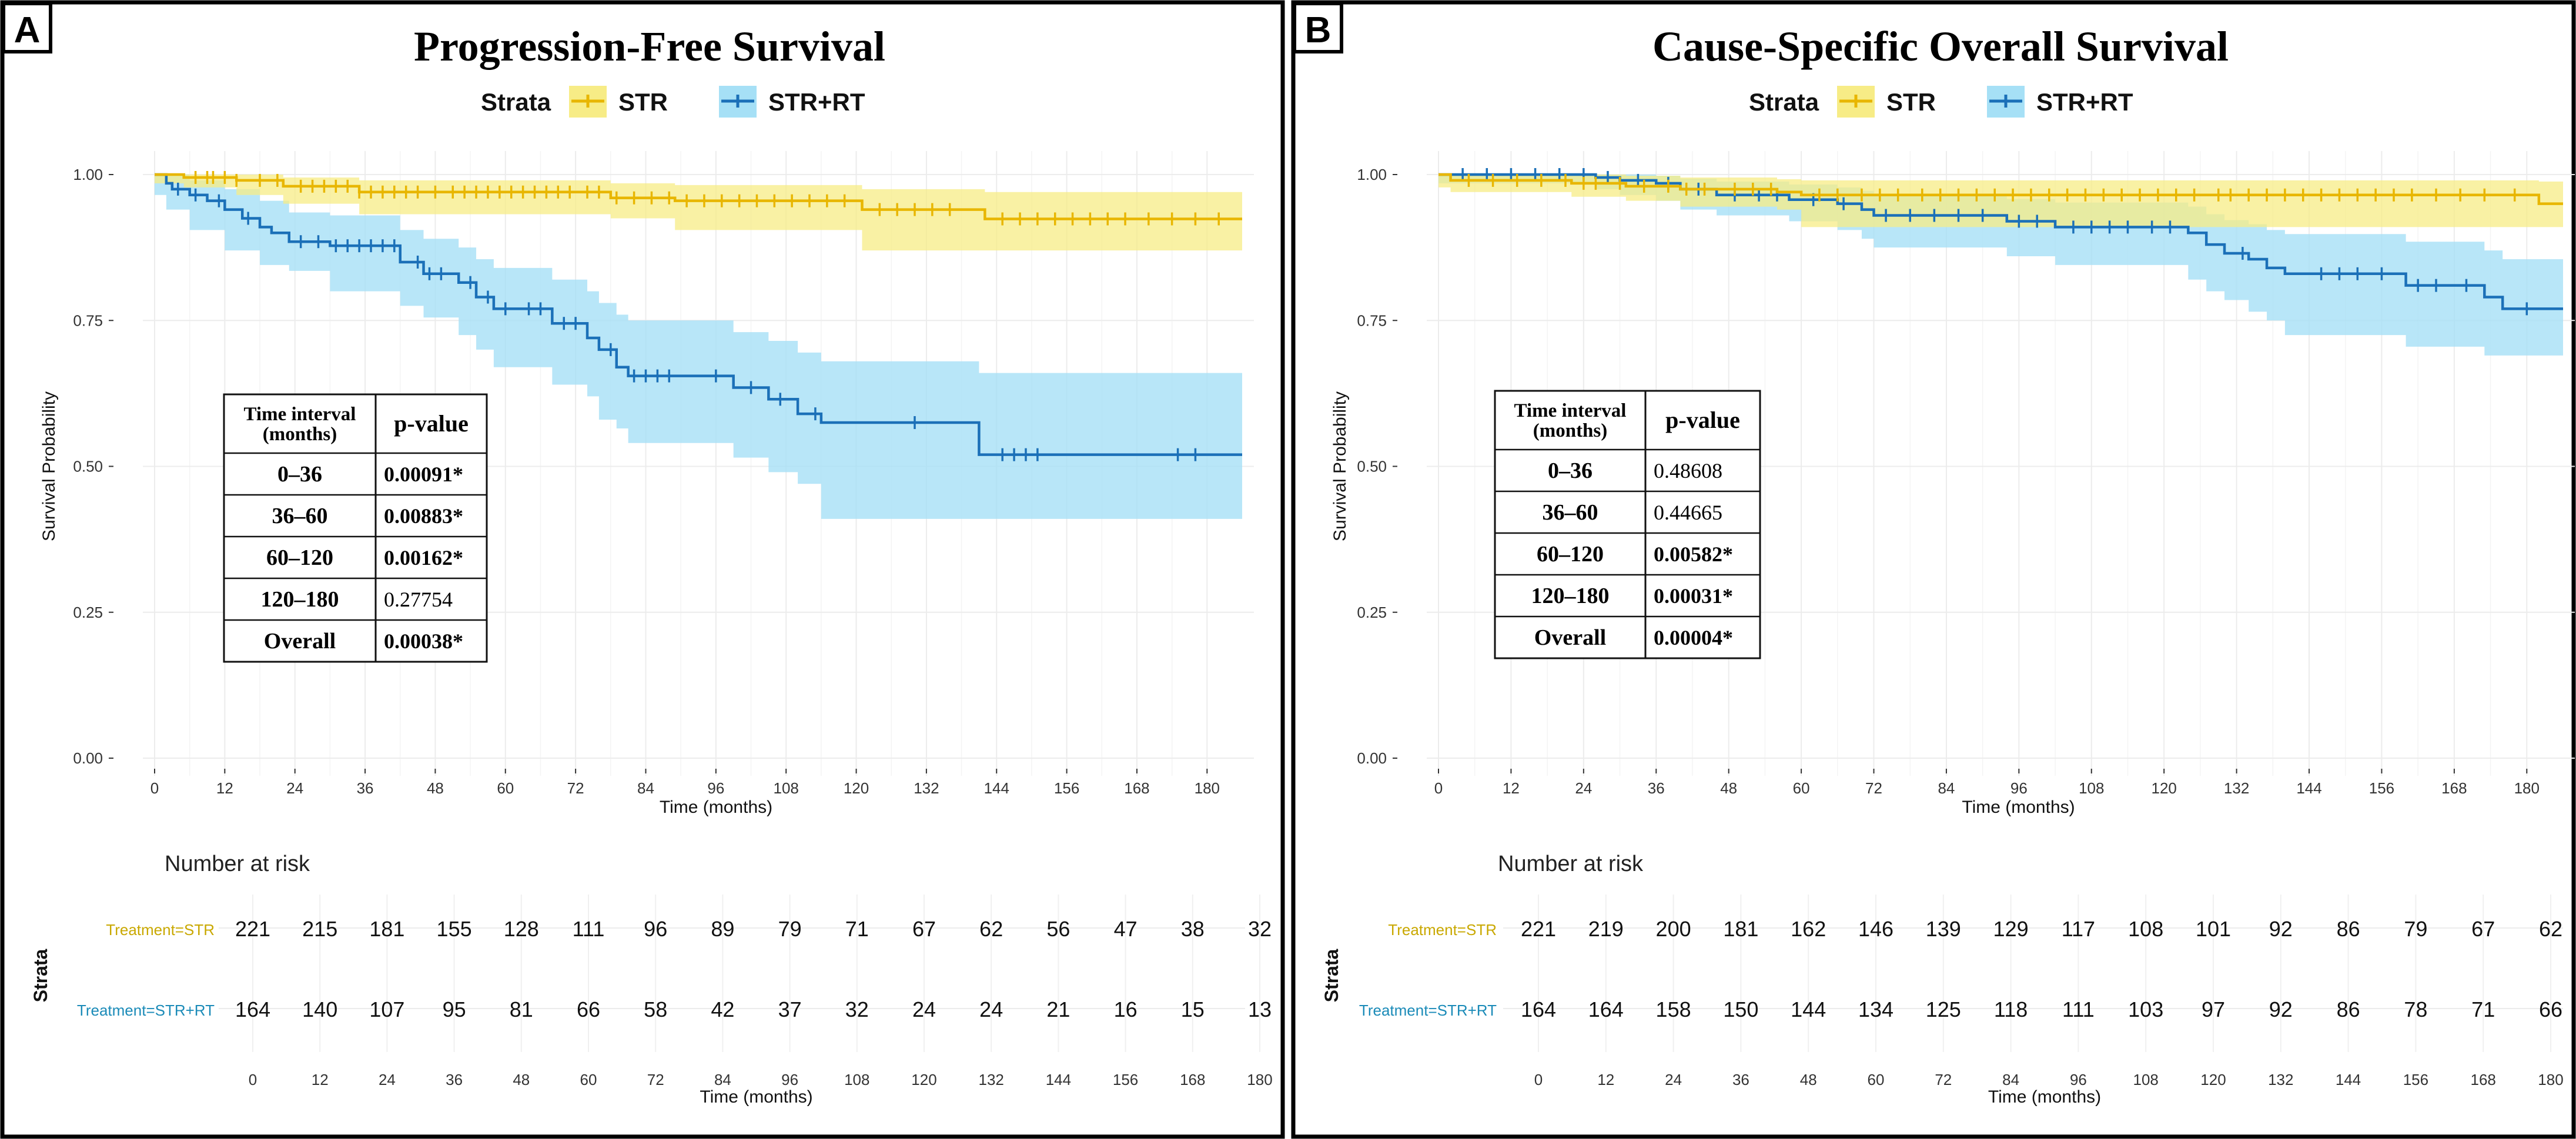 This screenshot has height=1139, width=2576. Describe the element at coordinates (1808, 1009) in the screenshot. I see `risk-count: 144` at that location.